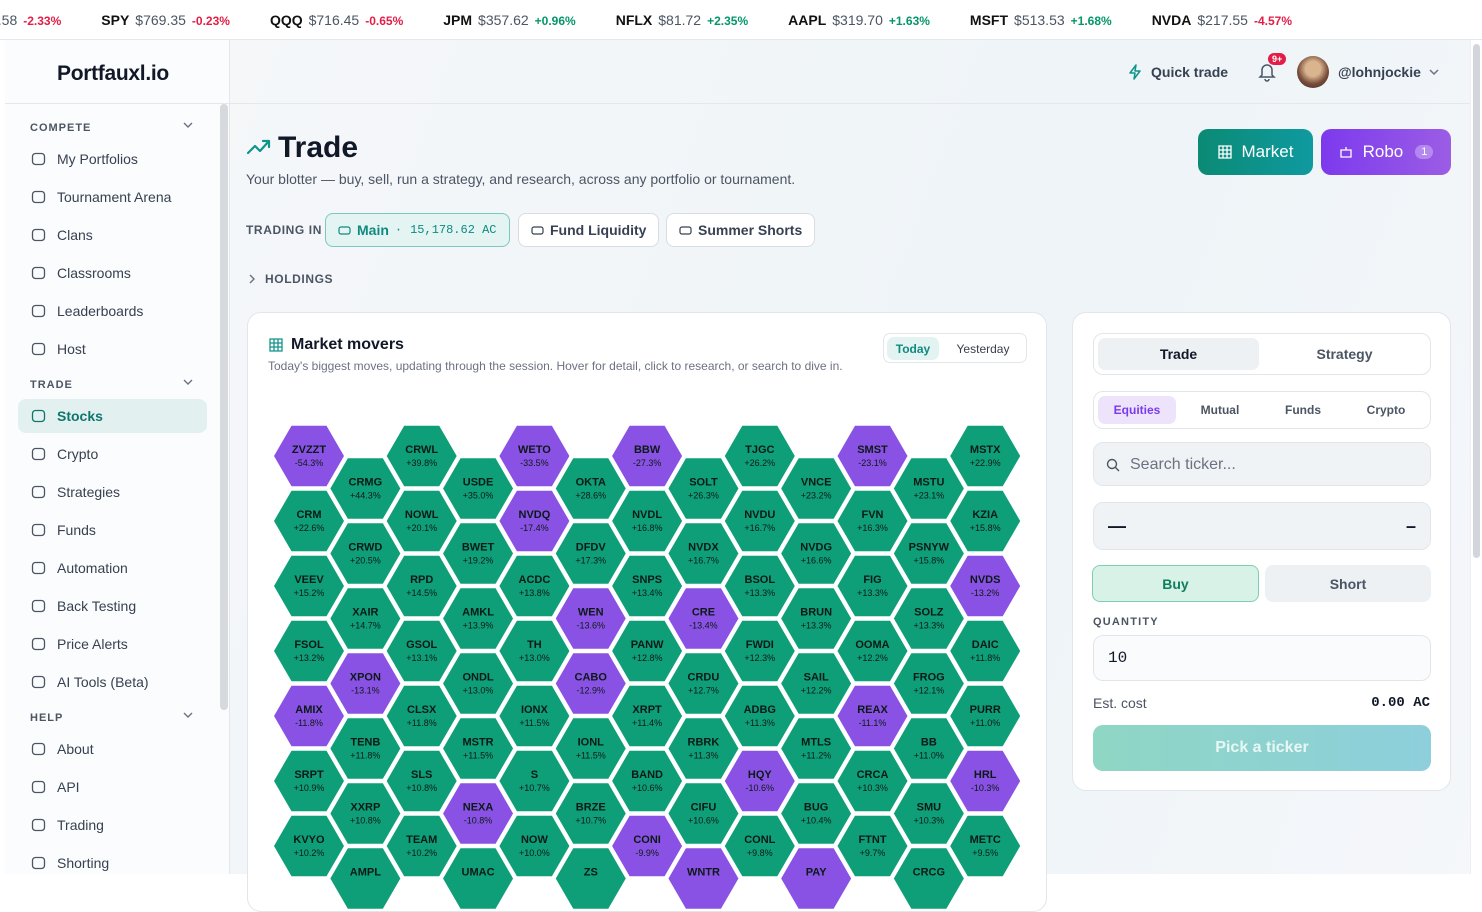  Describe the element at coordinates (112, 530) in the screenshot. I see `nav-item: Funds` at that location.